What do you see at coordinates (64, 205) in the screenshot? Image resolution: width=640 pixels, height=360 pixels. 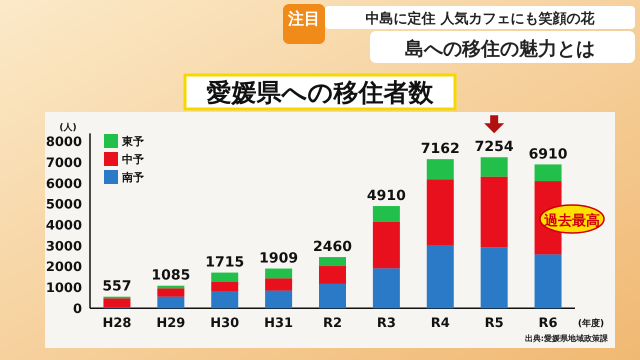 I see `y-tick-label: 5000` at bounding box center [64, 205].